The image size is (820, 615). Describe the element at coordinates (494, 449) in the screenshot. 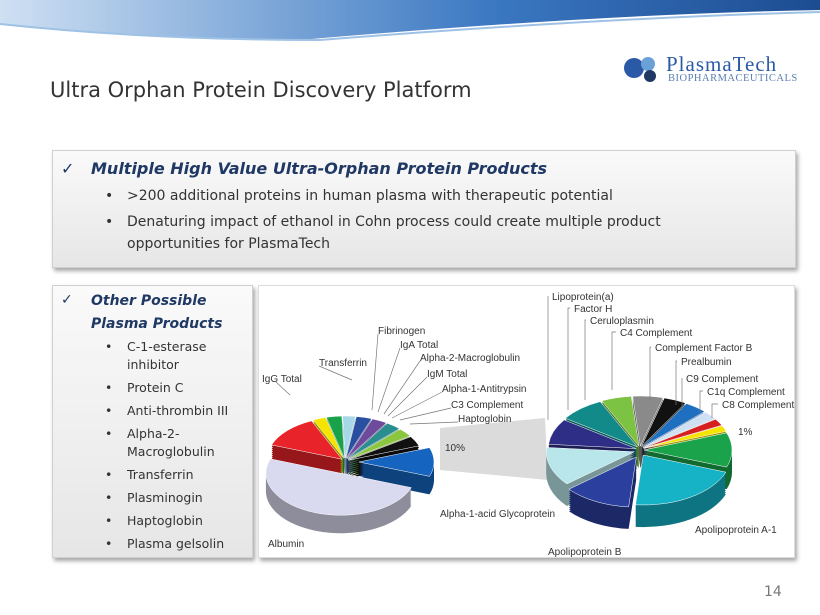

I see `connector` at that location.